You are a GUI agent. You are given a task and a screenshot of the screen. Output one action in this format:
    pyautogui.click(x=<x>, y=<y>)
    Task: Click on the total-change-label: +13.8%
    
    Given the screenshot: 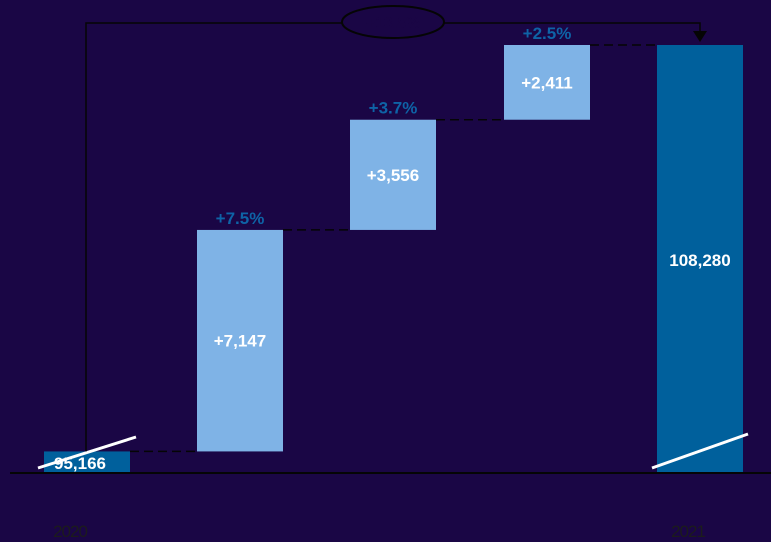 What is the action you would take?
    pyautogui.click(x=393, y=23)
    